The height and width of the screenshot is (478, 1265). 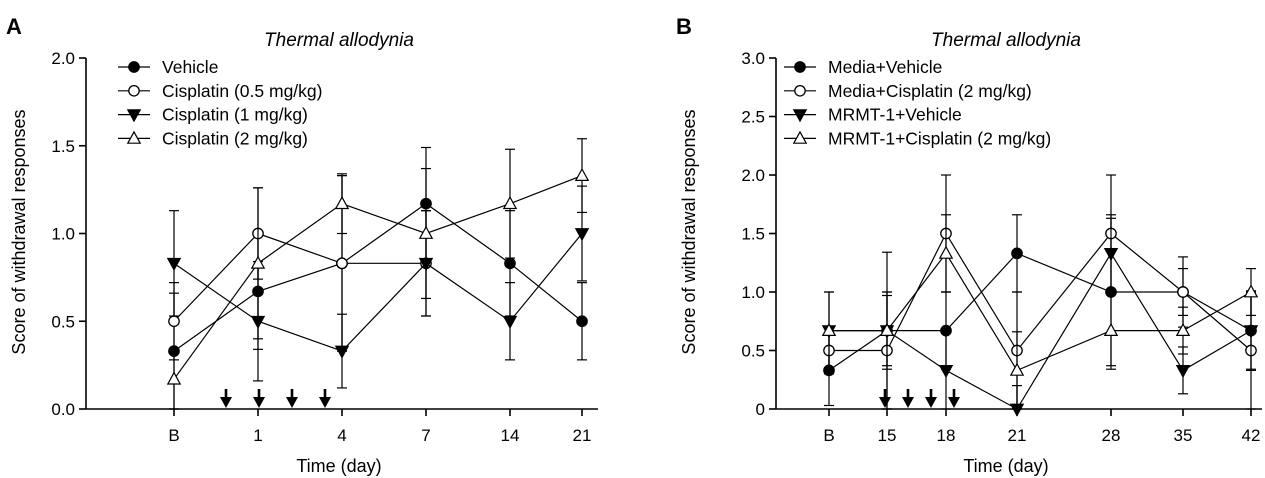 I want to click on panel-b-title: Thermal allodynia, so click(x=1006, y=40).